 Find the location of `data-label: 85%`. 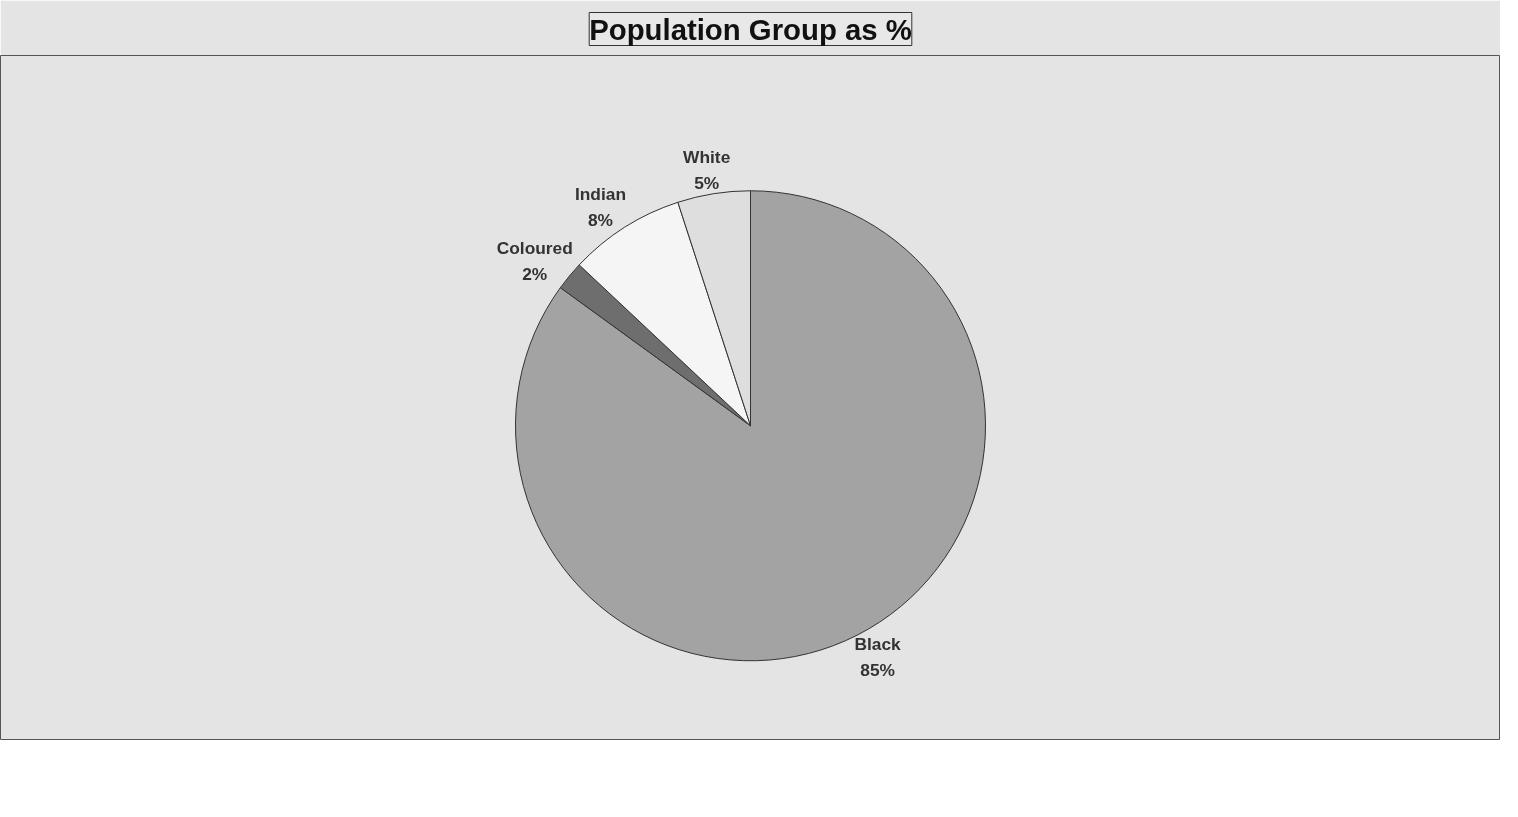

data-label: 85% is located at coordinates (877, 669).